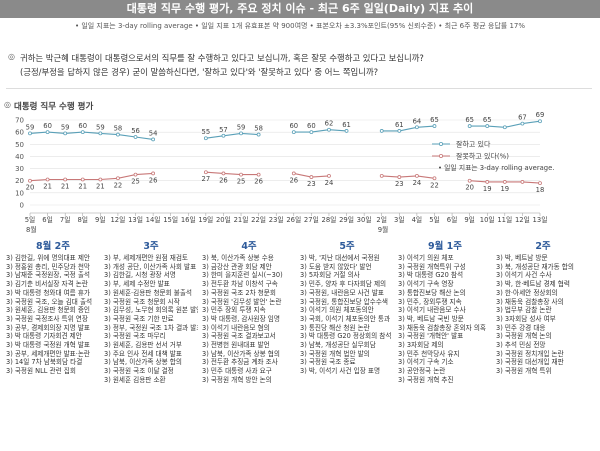  What do you see at coordinates (143, 362) in the screenshot?
I see `issue-item: 3) 남북, 이산가족 상봉 합의` at bounding box center [143, 362].